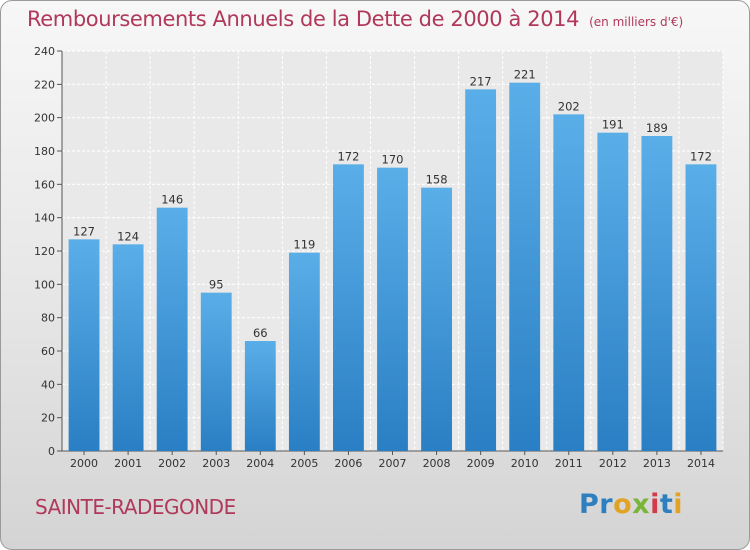 This screenshot has width=750, height=550. What do you see at coordinates (44, 218) in the screenshot?
I see `y-tick-label: 140` at bounding box center [44, 218].